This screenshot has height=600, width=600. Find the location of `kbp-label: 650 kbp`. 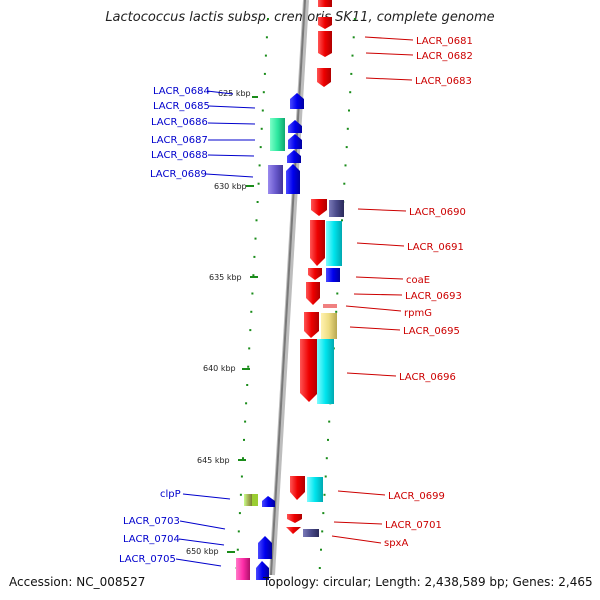

kbp-label: 650 kbp is located at coordinates (202, 551).